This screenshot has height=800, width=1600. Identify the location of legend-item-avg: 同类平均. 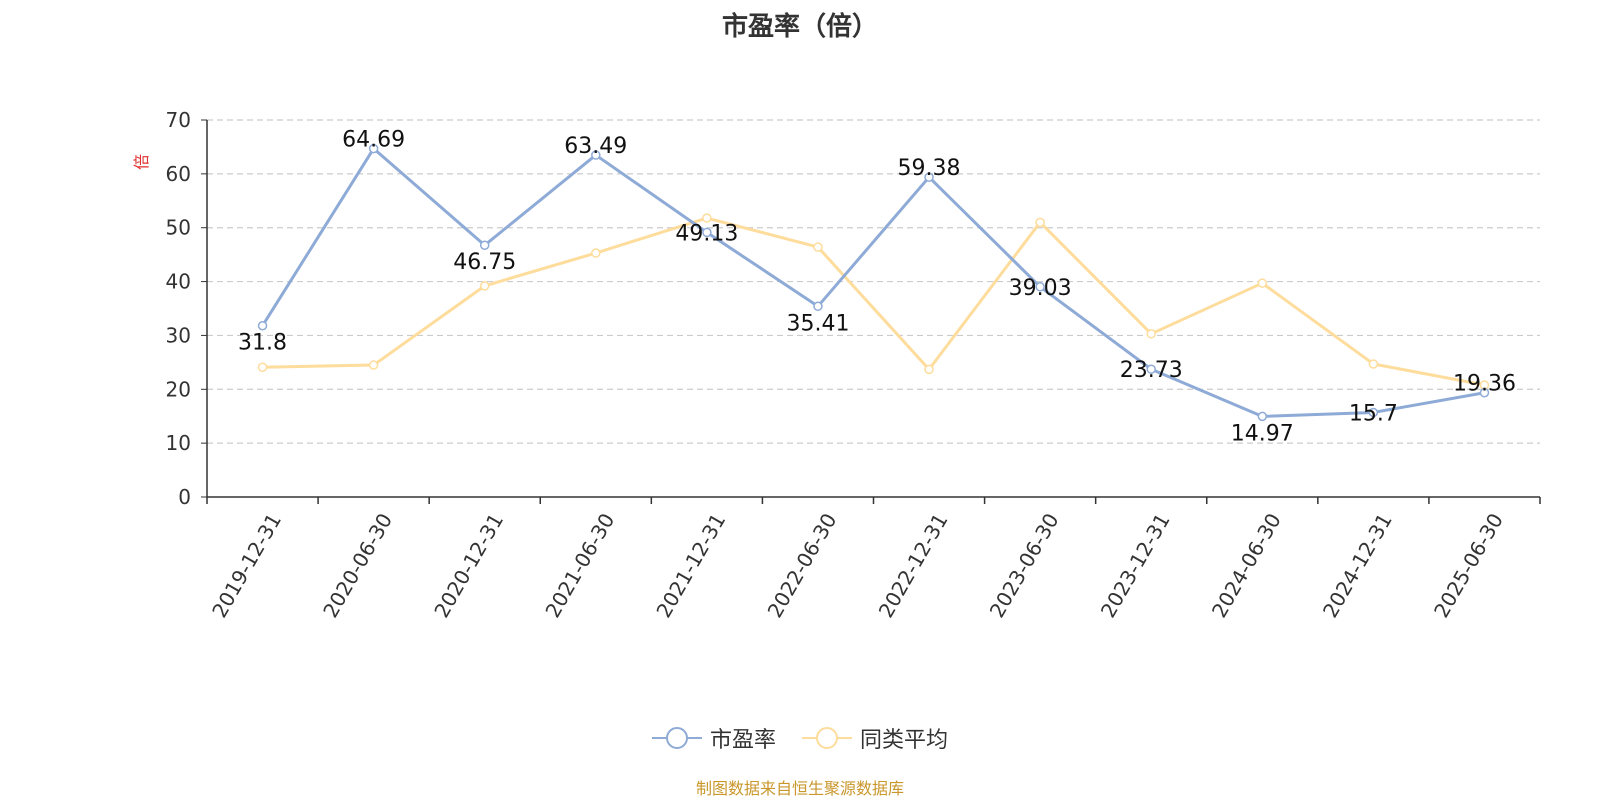
(875, 738).